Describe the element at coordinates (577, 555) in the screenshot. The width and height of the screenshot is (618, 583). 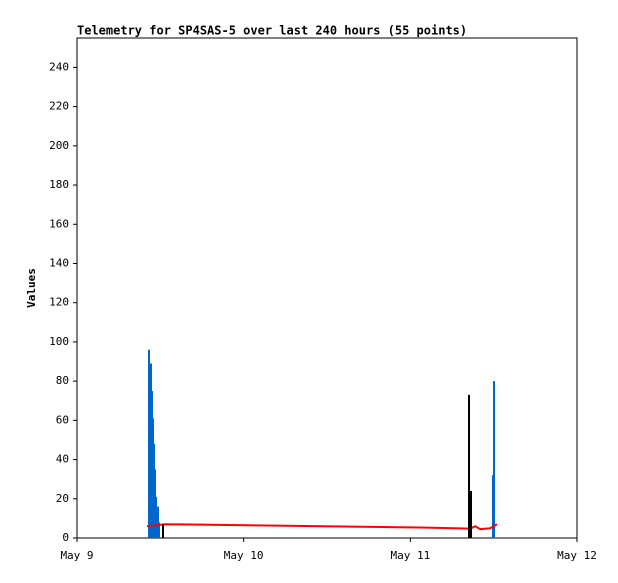
I see `x-tick-label: May 12` at that location.